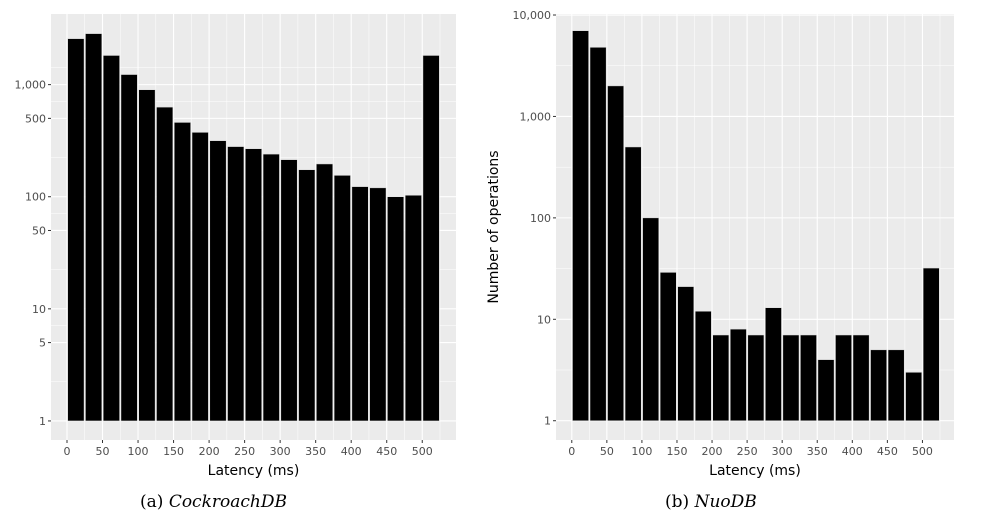 The height and width of the screenshot is (529, 1000). What do you see at coordinates (725, 502) in the screenshot?
I see `caption-b-name: NuoDB` at bounding box center [725, 502].